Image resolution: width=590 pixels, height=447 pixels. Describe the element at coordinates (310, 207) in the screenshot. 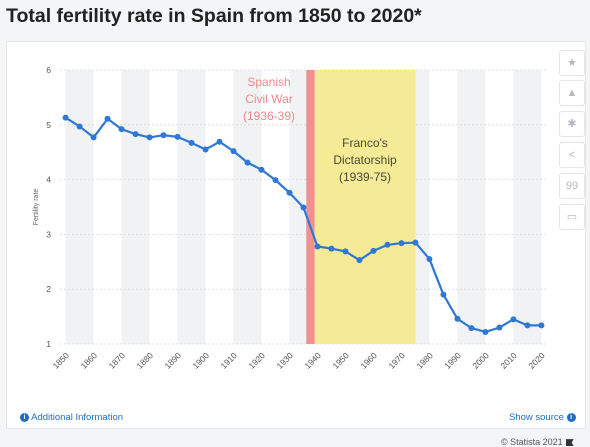

I see `civil-war-band` at that location.